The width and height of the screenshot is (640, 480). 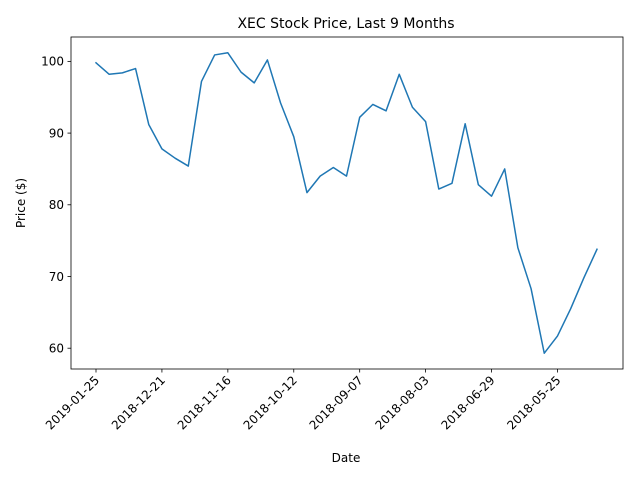 What do you see at coordinates (21, 203) in the screenshot?
I see `y-axis-title: Price ($)` at bounding box center [21, 203].